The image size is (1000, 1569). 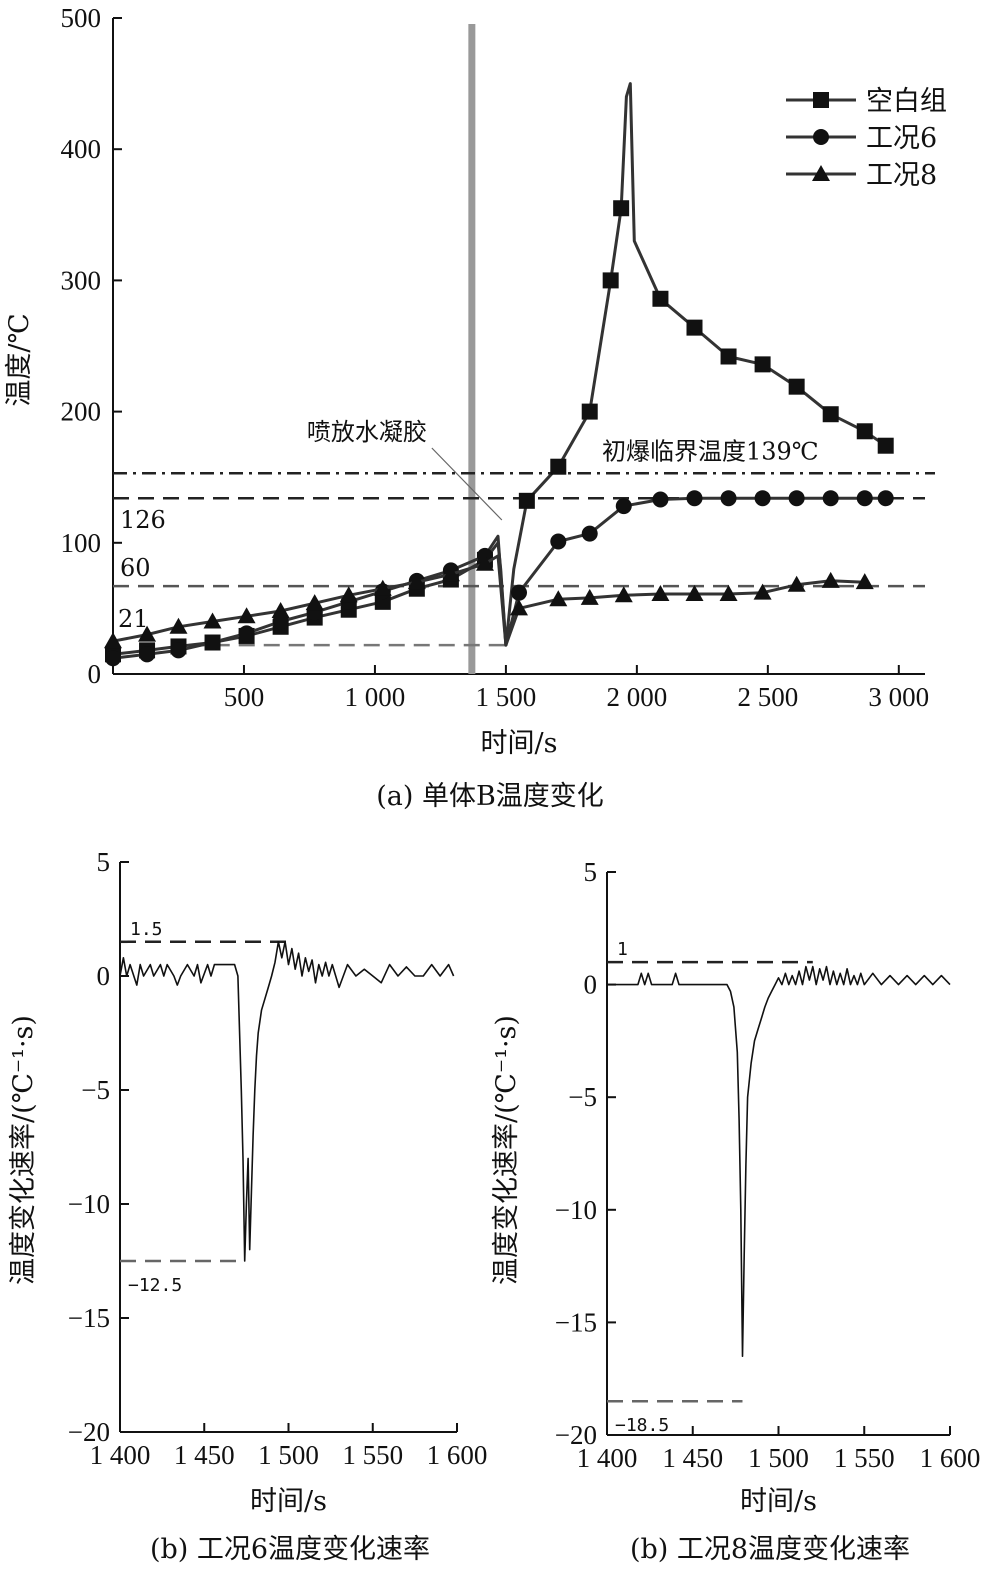 What do you see at coordinates (95, 1090) in the screenshot?
I see `y-tick-label: −5` at bounding box center [95, 1090].